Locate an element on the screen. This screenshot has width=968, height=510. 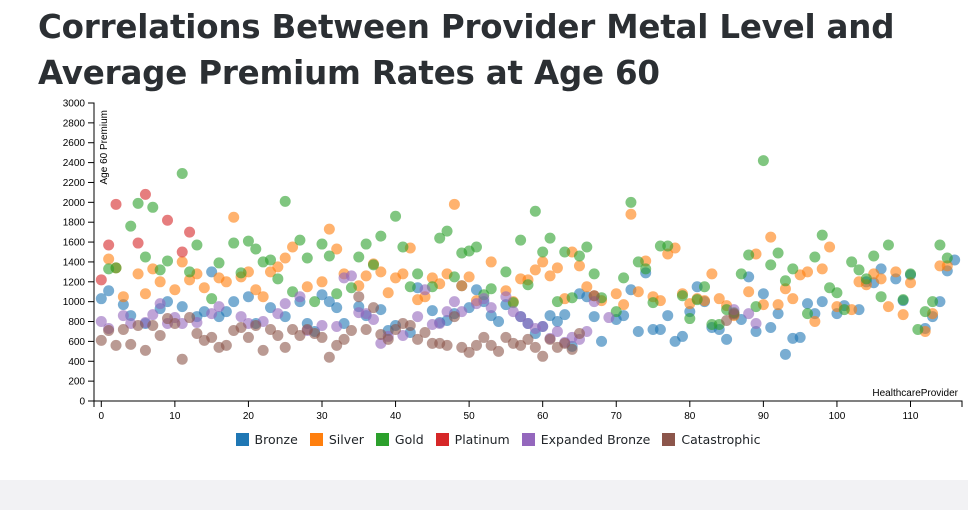
y-tick-label: 1200 is located at coordinates (74, 282).